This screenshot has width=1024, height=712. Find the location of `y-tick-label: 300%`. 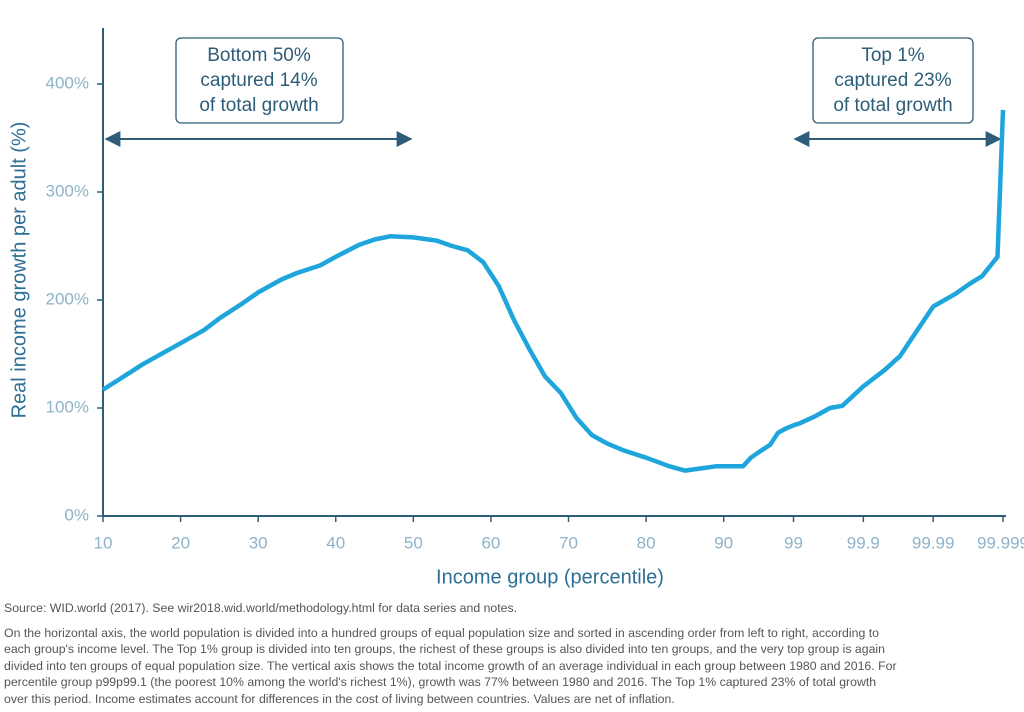

y-tick-label: 300% is located at coordinates (67, 190).